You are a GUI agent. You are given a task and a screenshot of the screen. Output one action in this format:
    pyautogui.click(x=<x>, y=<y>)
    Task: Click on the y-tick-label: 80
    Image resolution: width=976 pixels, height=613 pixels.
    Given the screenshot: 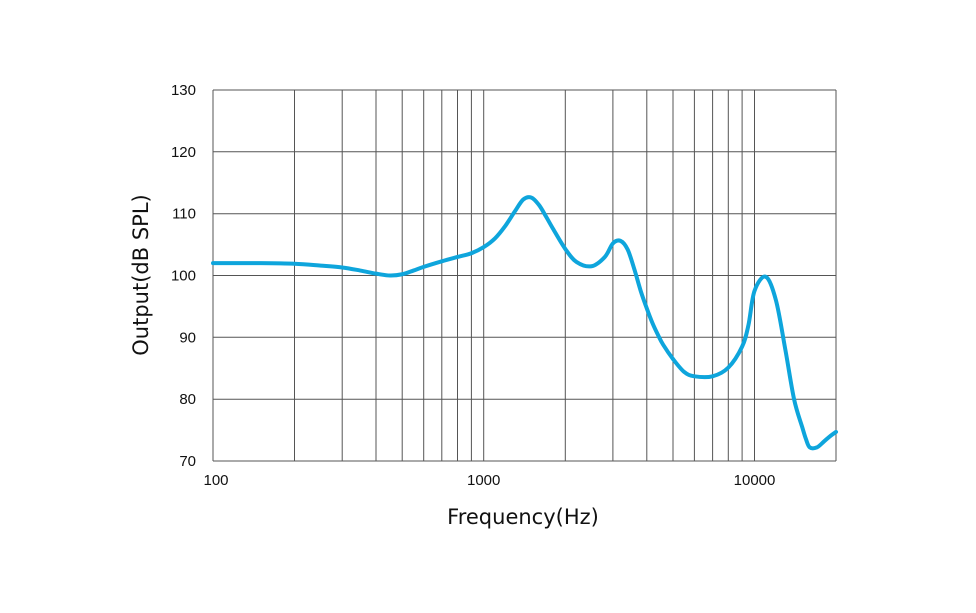 What is the action you would take?
    pyautogui.click(x=187, y=399)
    